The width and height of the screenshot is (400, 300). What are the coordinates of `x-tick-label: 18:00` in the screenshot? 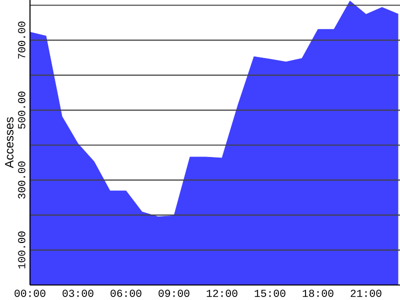 It's located at (318, 293).